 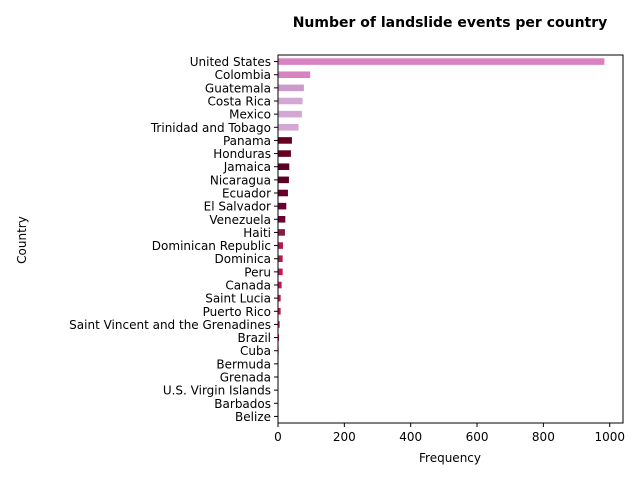 What do you see at coordinates (238, 299) in the screenshot?
I see `category-label: Saint Lucia` at bounding box center [238, 299].